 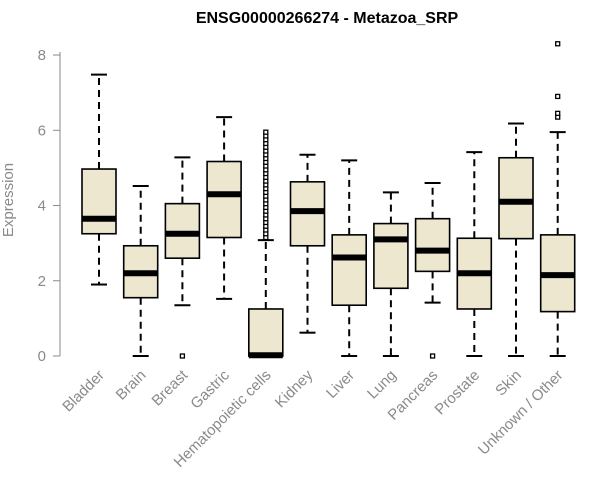 I want to click on box-skin, so click(x=516, y=239).